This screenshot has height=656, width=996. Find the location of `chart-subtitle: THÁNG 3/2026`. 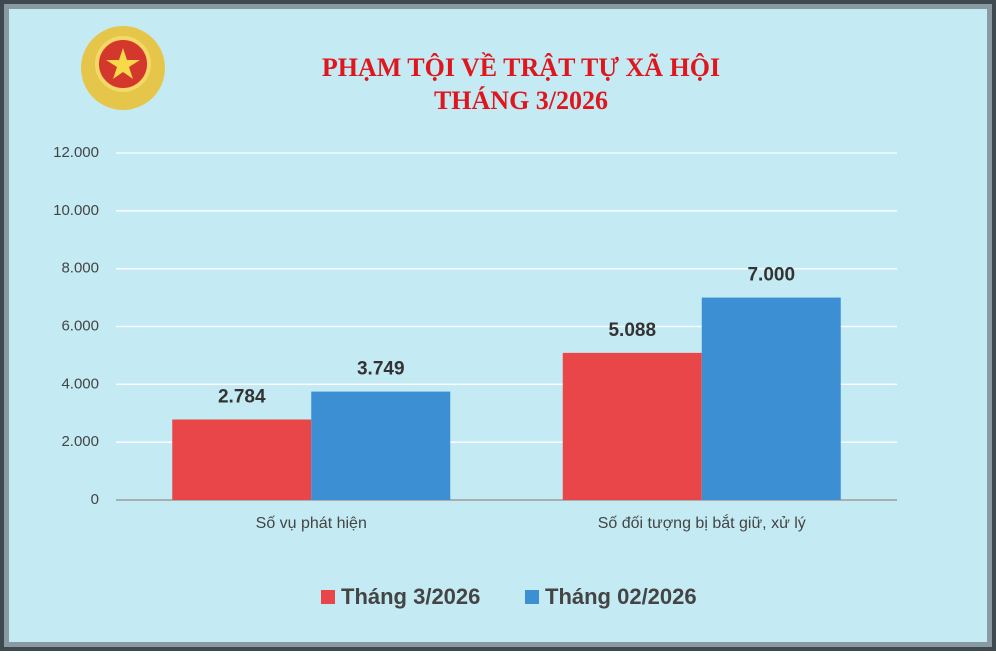

chart-subtitle: THÁNG 3/2026 is located at coordinates (521, 100).